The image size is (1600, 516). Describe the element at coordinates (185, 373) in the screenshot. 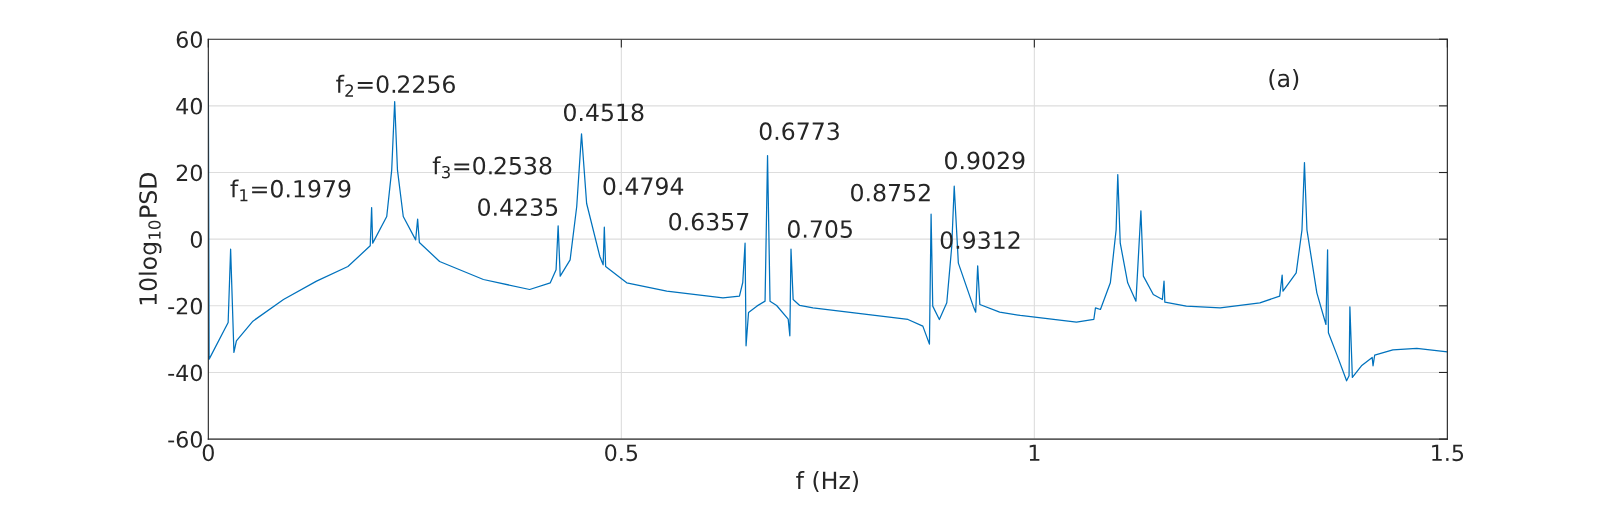

I see `y-tick-label: -40` at that location.